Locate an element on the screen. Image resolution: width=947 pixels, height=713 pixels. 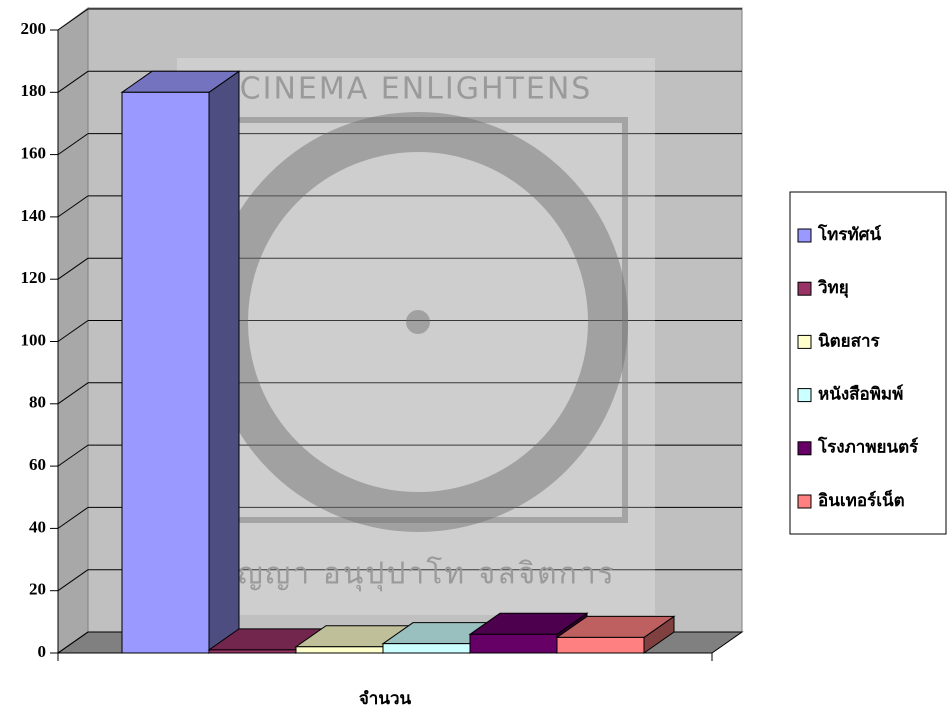
watermark-bottom: ปุญญา อนุปุปาโท จลจิตการ is located at coordinates (416, 574).